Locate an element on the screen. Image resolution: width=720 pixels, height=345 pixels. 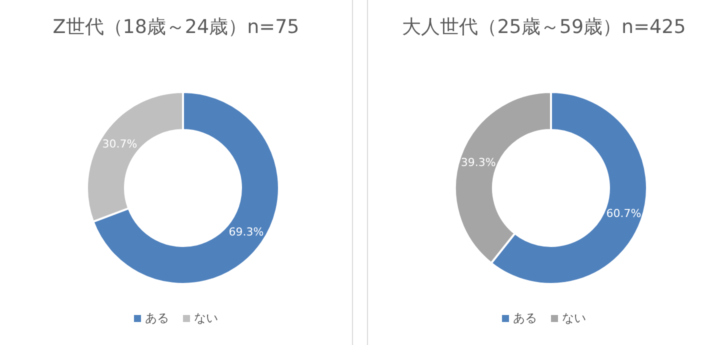
chart-title: 大人世代（25歳～59歳）n=425 is located at coordinates (544, 27).